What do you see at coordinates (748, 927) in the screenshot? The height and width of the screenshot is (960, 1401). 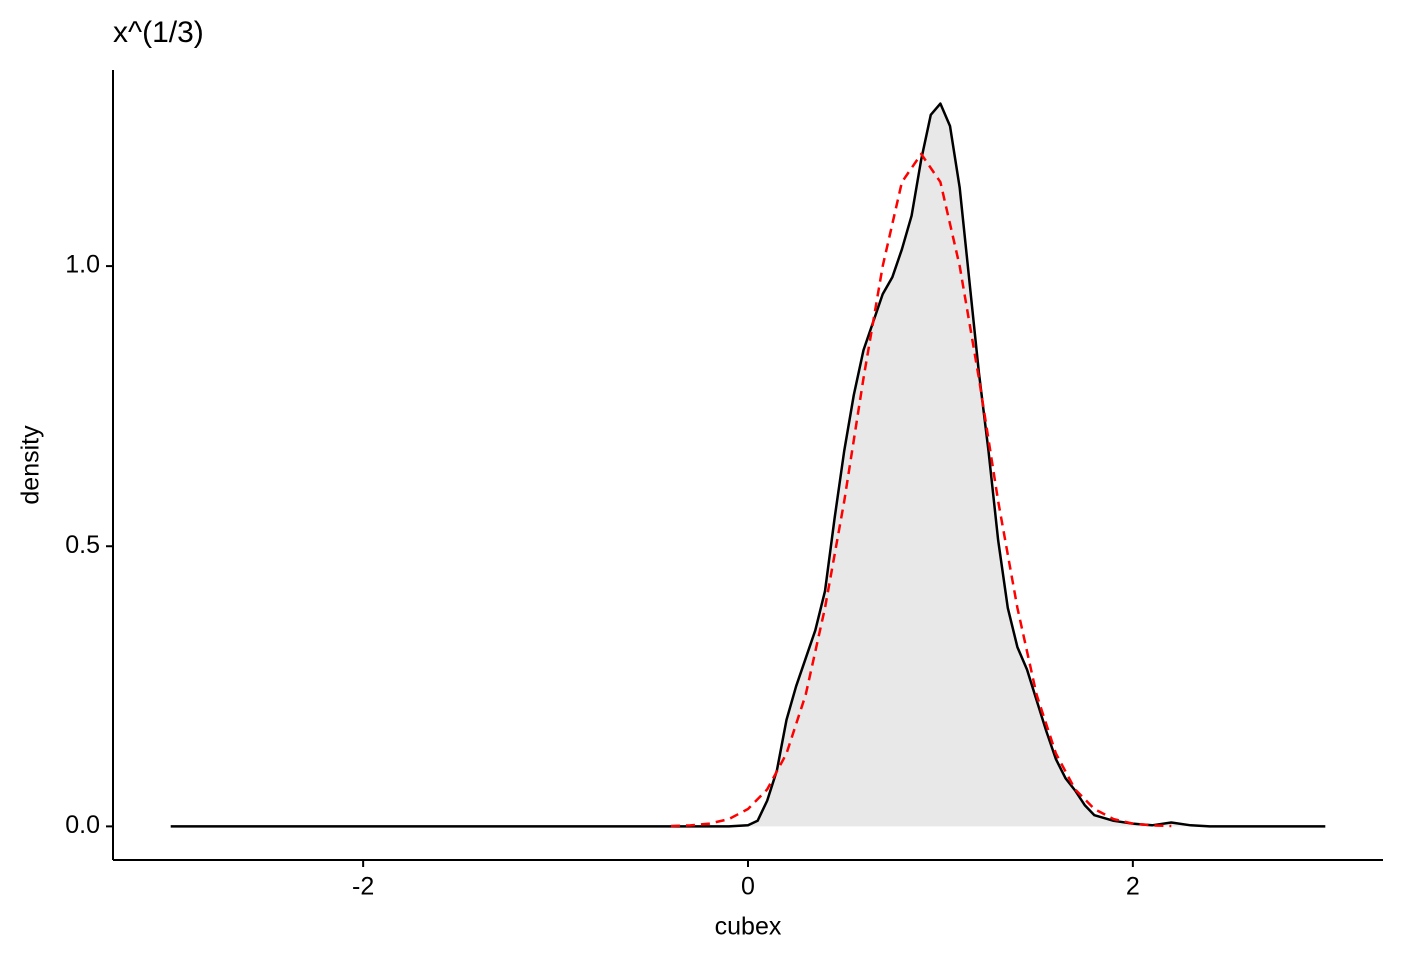 I see `x-axis-label: cubex` at bounding box center [748, 927].